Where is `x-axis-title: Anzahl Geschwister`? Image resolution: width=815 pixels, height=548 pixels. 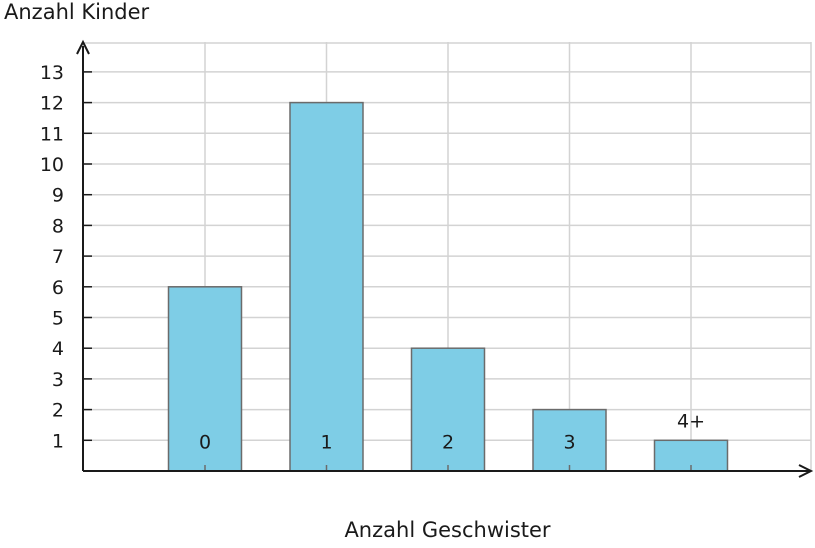
x-axis-title: Anzahl Geschwister is located at coordinates (447, 530).